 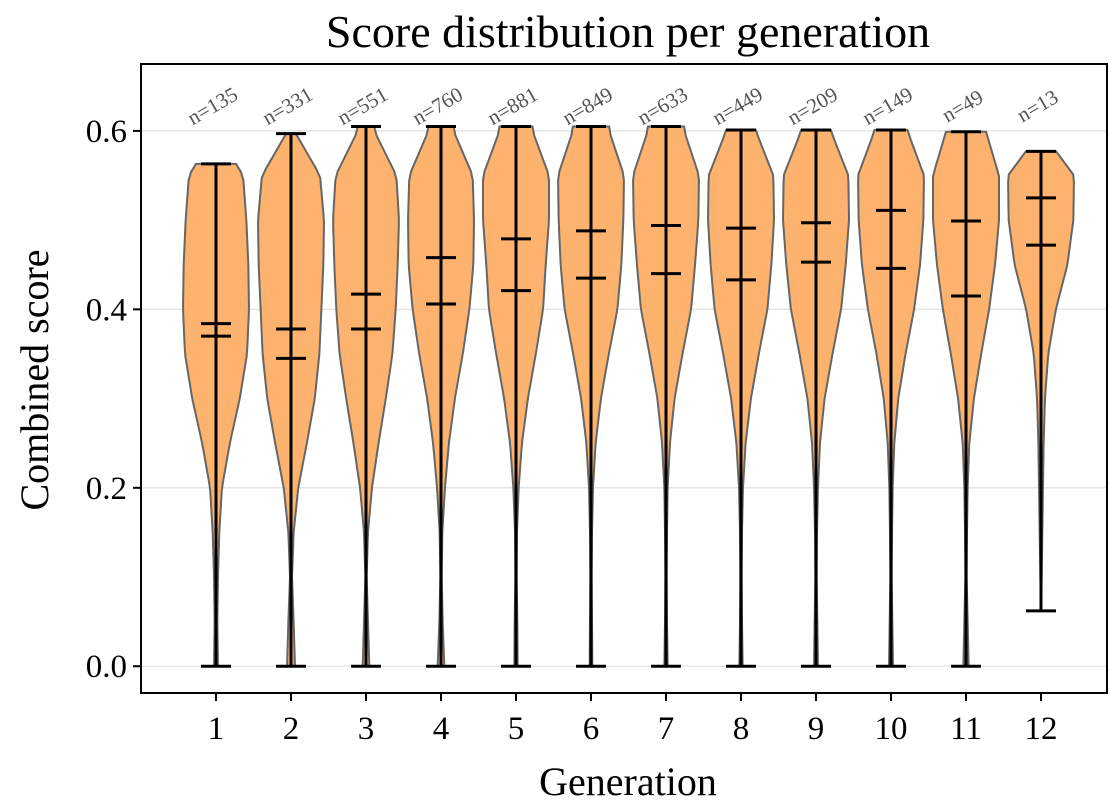 What do you see at coordinates (291, 729) in the screenshot?
I see `x-tick-label: 2` at bounding box center [291, 729].